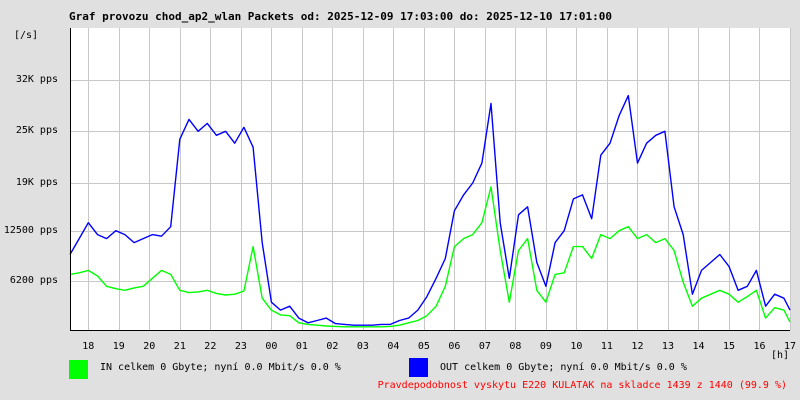 The height and width of the screenshot is (400, 800). I want to click on x-tick-label: 13, so click(667, 346).